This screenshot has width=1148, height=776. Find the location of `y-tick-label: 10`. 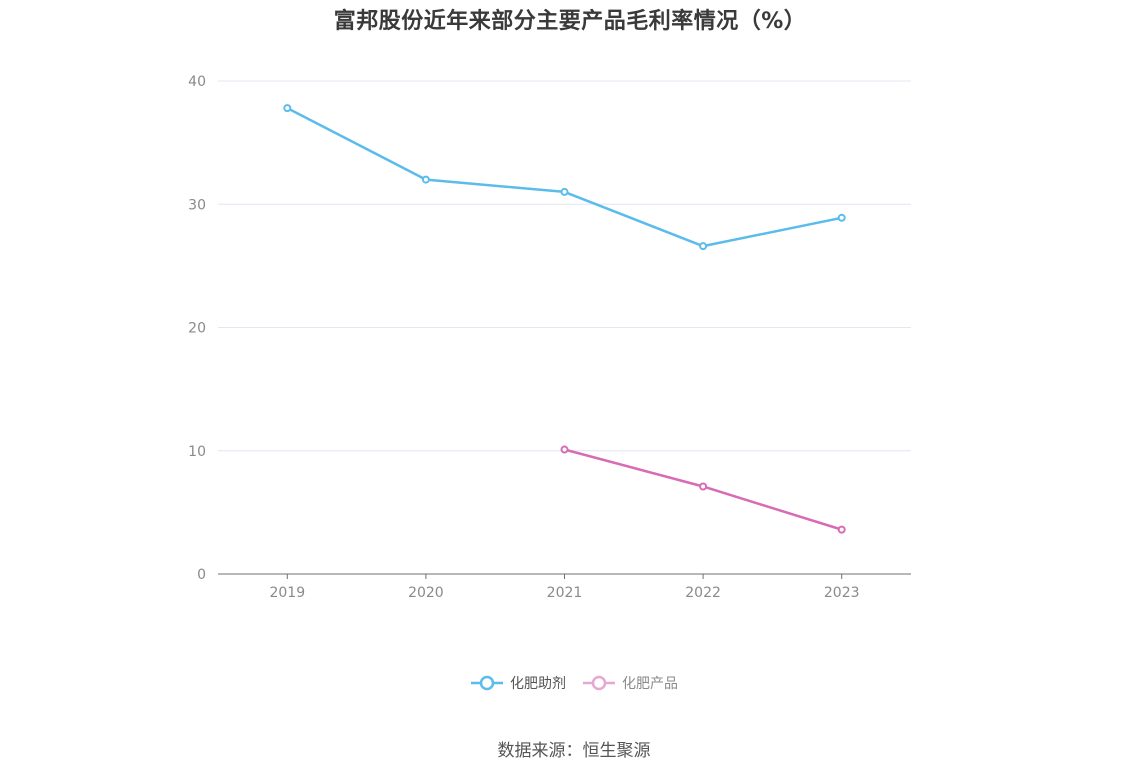

y-tick-label: 10 is located at coordinates (197, 452).